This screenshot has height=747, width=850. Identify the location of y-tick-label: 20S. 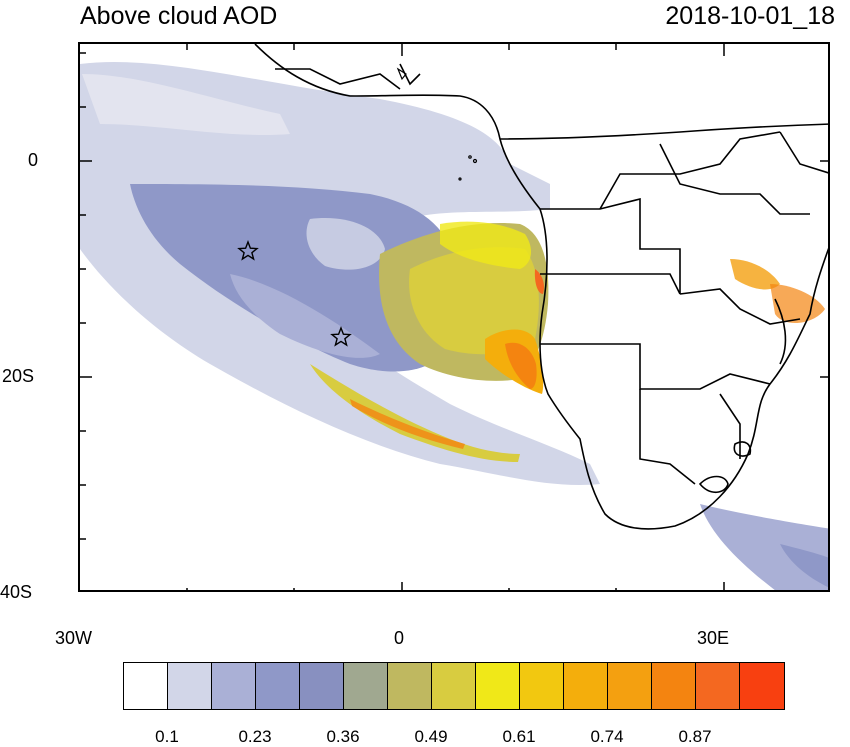
(18, 376).